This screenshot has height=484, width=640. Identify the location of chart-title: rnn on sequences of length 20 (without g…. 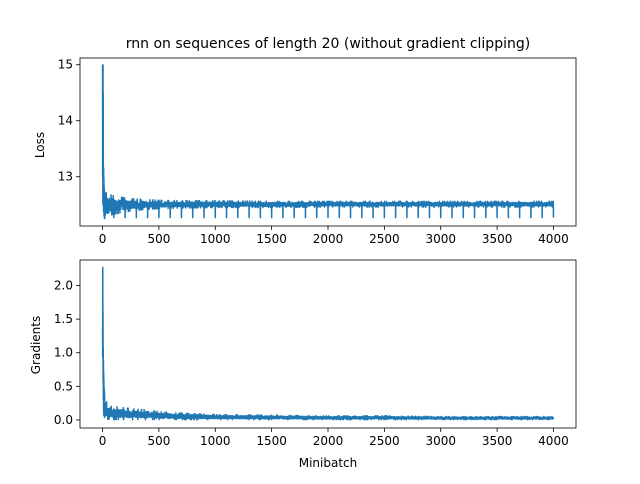
(328, 44).